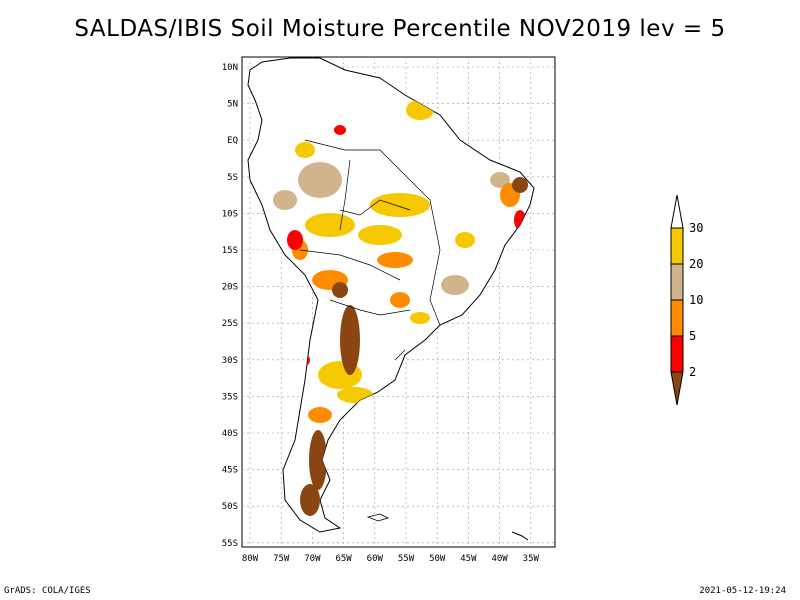 This screenshot has height=600, width=800. What do you see at coordinates (677, 388) in the screenshot?
I see `legend-bottom-arrow` at bounding box center [677, 388].